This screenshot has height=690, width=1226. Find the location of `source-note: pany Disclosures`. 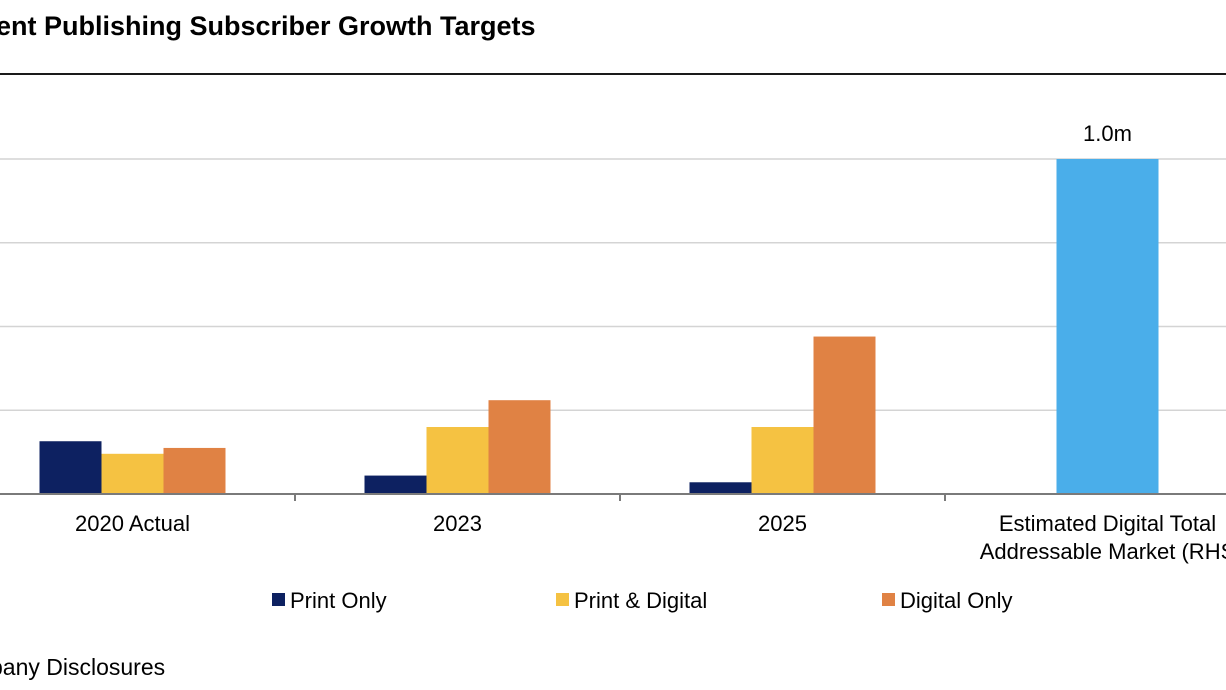

source-note: pany Disclosures is located at coordinates (83, 667).